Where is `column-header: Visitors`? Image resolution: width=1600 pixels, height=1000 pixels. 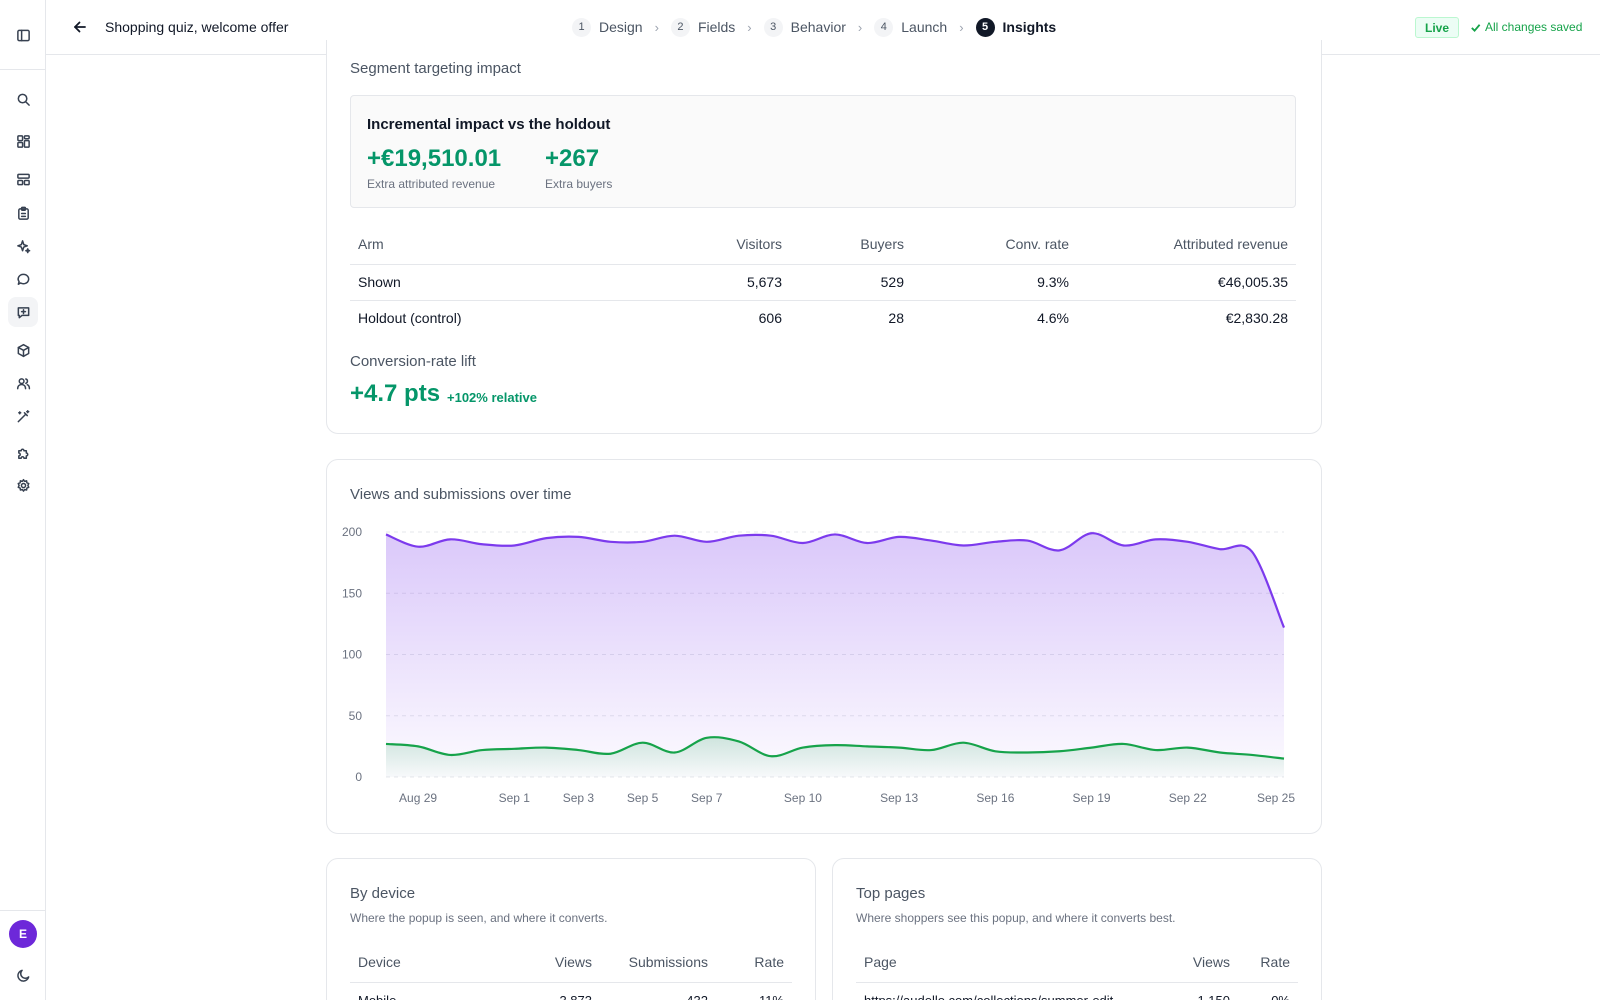 column-header: Visitors is located at coordinates (710, 244).